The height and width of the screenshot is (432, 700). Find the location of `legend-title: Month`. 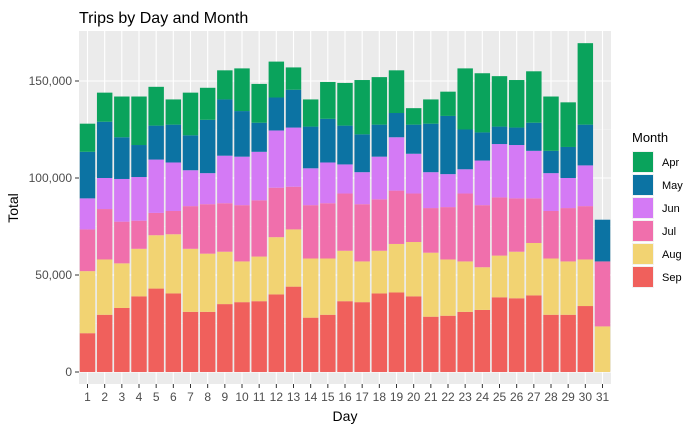

legend-title: Month is located at coordinates (650, 137).